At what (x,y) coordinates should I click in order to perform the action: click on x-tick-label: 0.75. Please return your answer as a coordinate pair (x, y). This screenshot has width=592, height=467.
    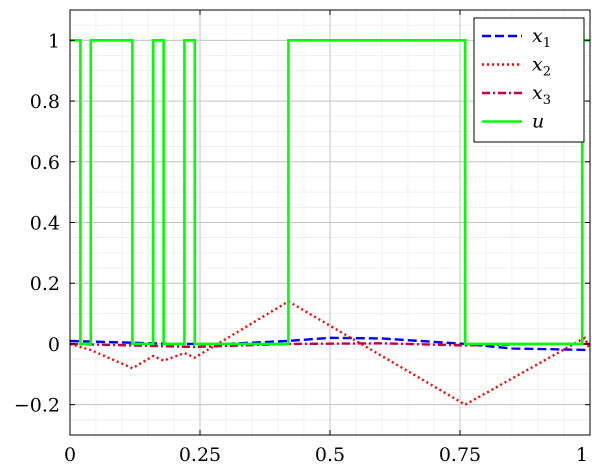
    Looking at the image, I should click on (460, 455).